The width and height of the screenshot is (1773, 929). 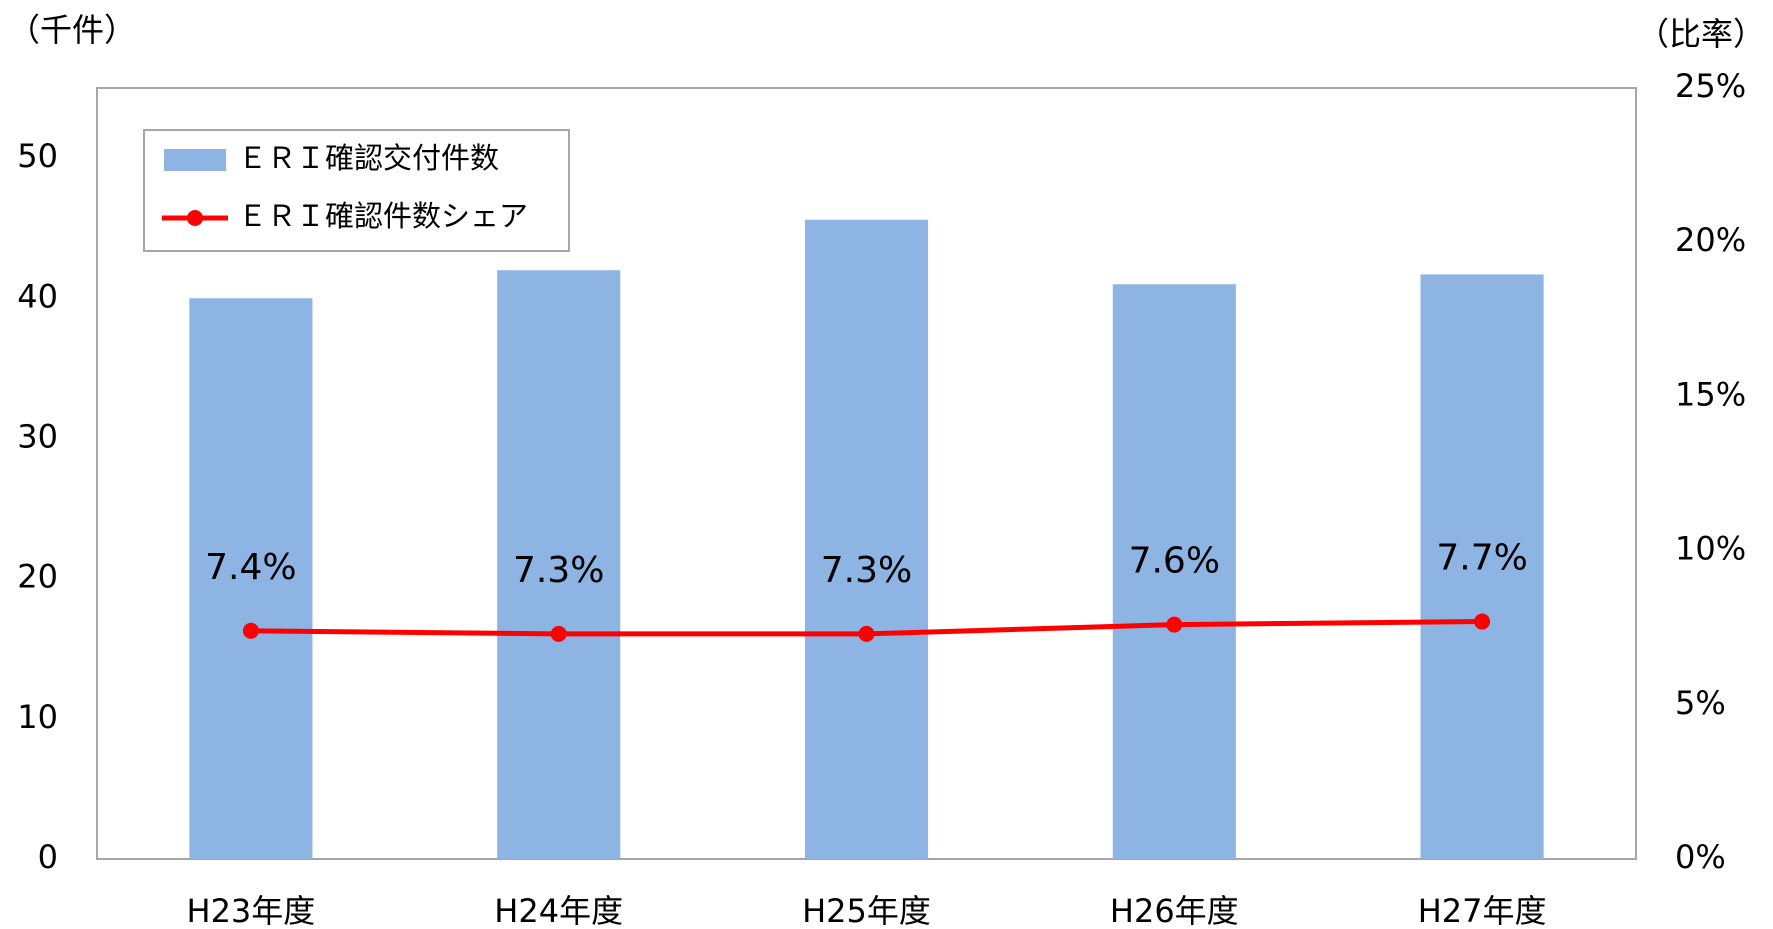 I want to click on x-tick-label: H23年度, so click(x=251, y=910).